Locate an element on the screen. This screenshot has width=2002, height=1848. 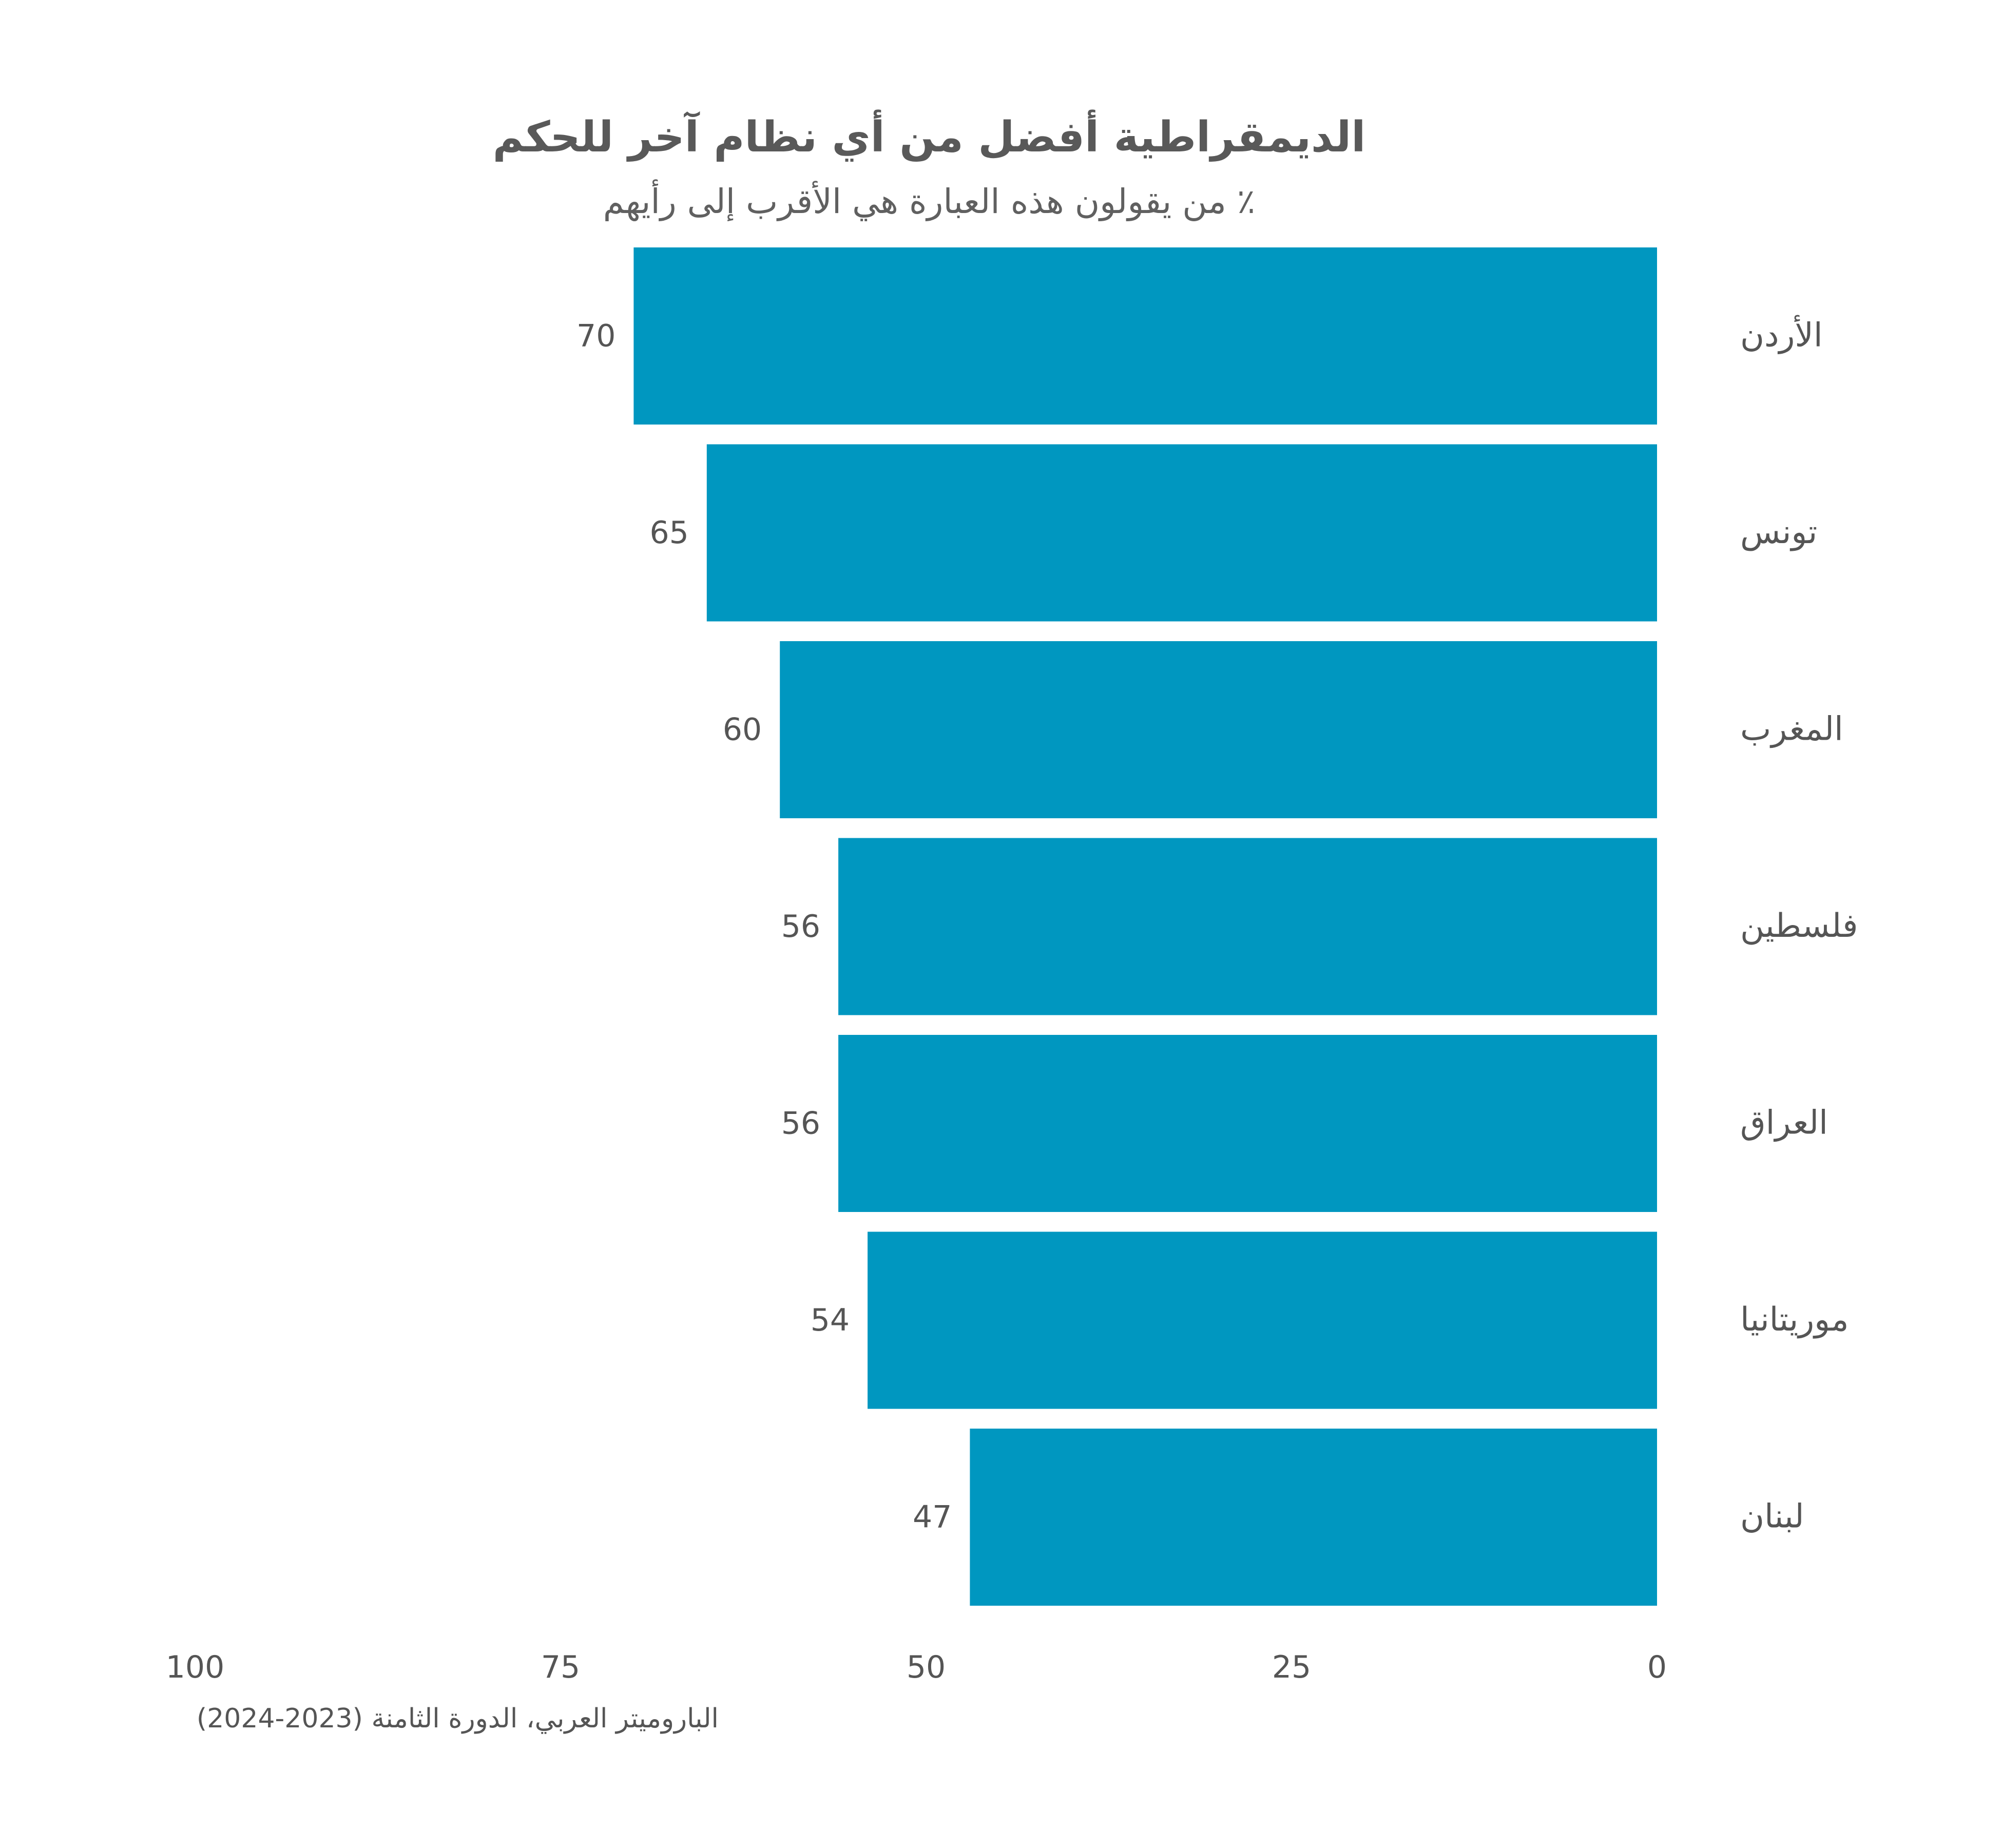
x-axis-ticks: 100 75 50 25 0 is located at coordinates (916, 1667).